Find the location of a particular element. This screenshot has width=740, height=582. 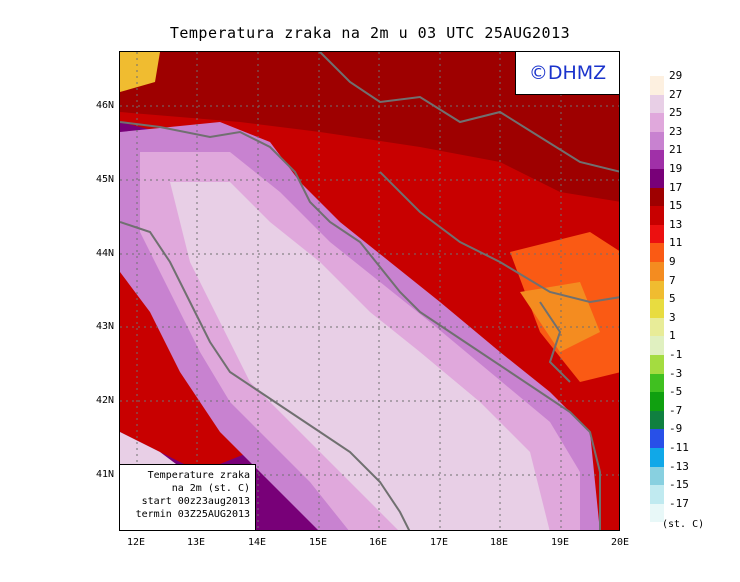

legend-label: -9 is located at coordinates (676, 429).